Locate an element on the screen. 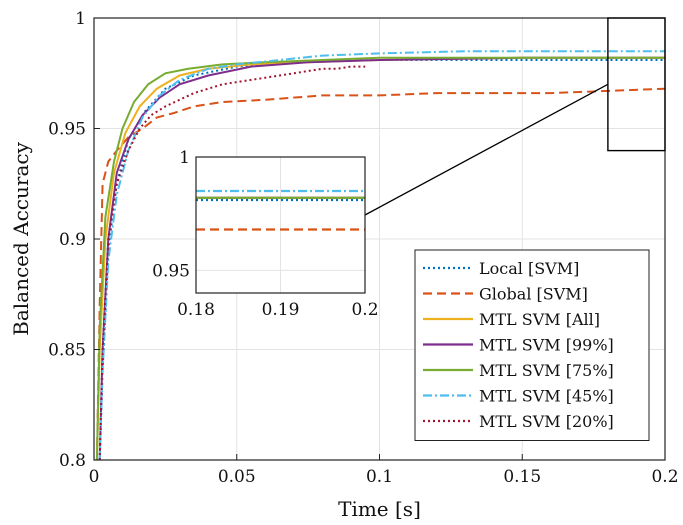  zoom-connector is located at coordinates (486, 149).